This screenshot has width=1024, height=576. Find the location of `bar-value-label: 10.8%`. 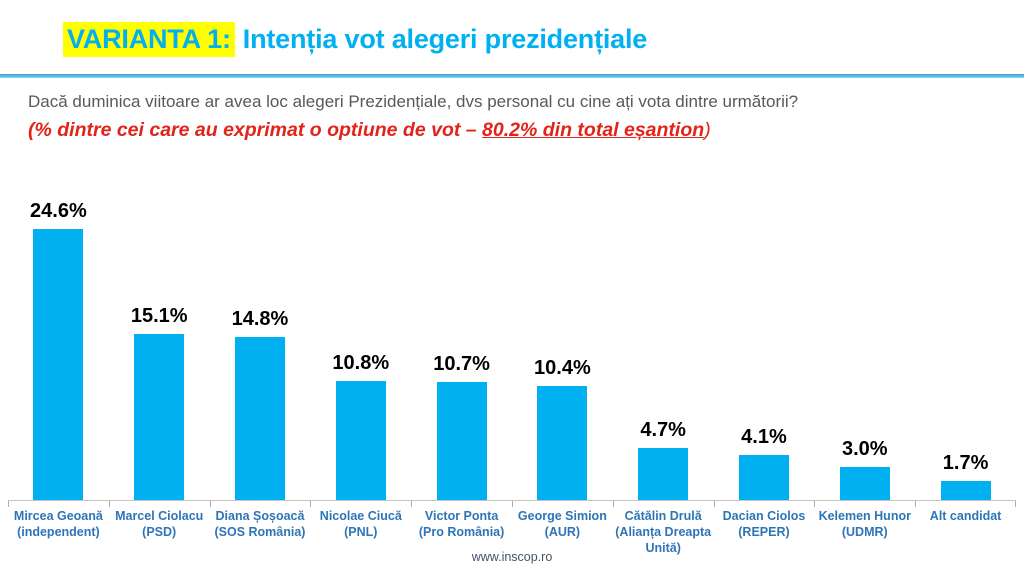

bar-value-label: 10.8% is located at coordinates (361, 363).